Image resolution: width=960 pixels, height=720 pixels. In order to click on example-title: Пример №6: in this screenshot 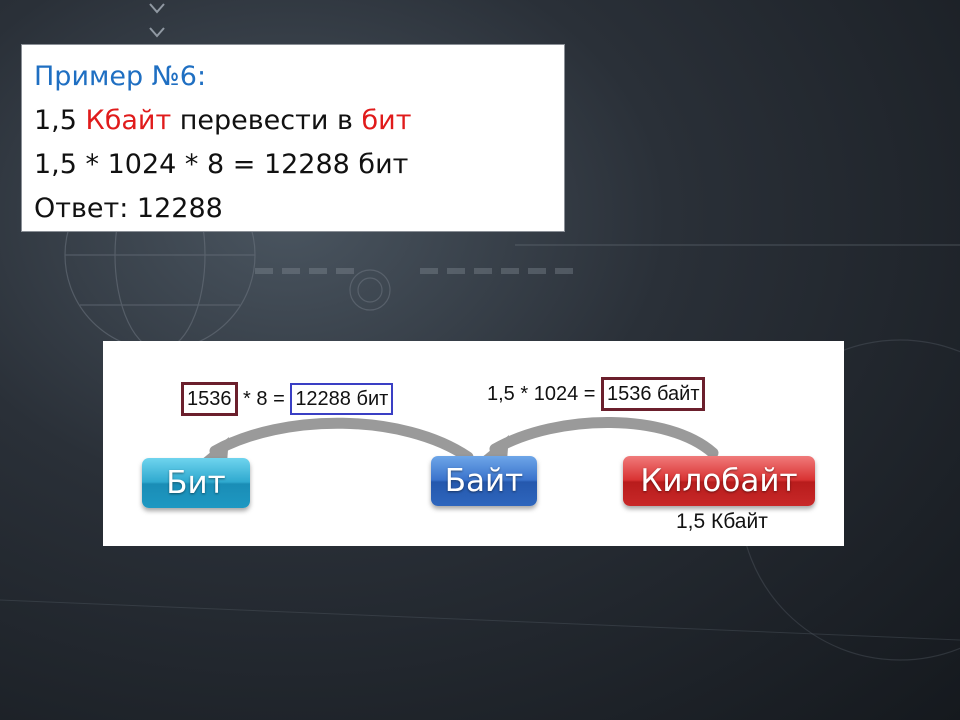, I will do `click(120, 76)`.